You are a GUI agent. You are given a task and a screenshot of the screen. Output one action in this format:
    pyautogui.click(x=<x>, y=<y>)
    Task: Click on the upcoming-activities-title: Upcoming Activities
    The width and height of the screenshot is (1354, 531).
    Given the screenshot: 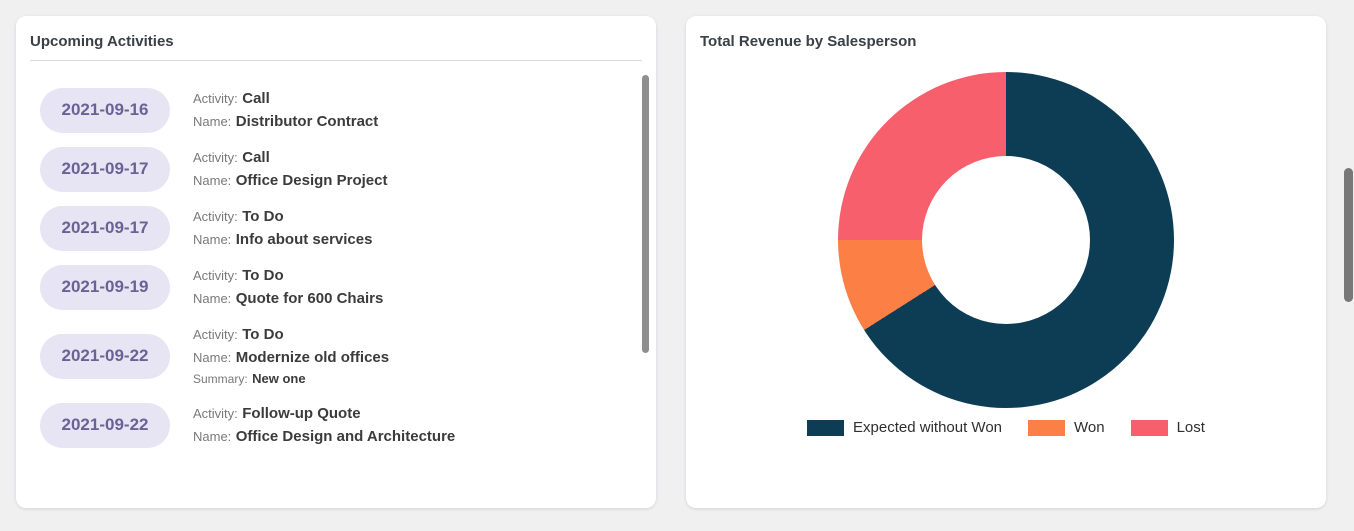 What is the action you would take?
    pyautogui.click(x=102, y=41)
    